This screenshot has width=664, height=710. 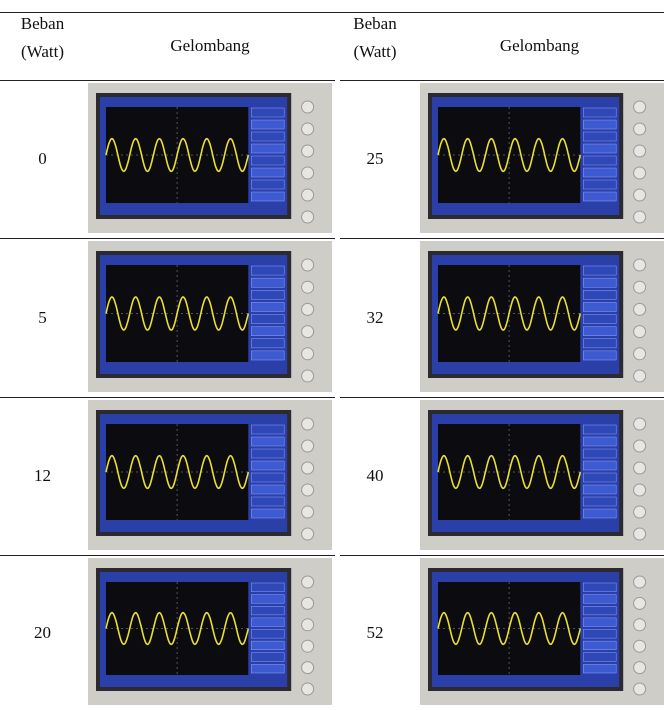 I want to click on load-cell: 20, so click(x=42, y=632).